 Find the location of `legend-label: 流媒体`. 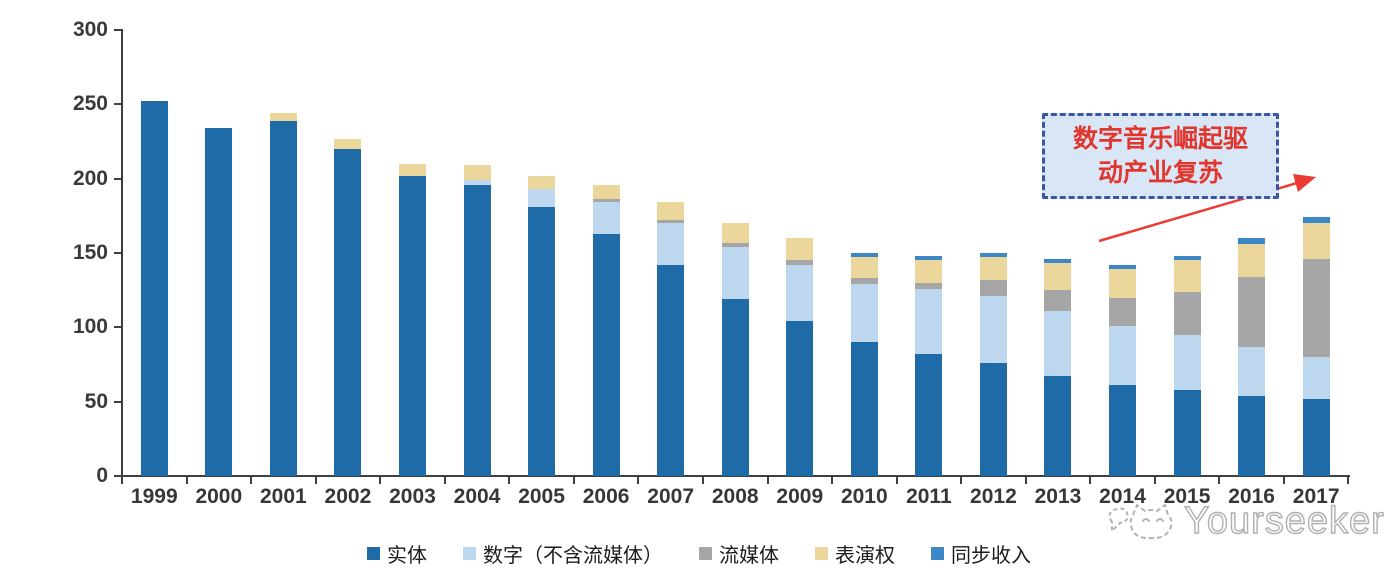

legend-label: 流媒体 is located at coordinates (749, 555).